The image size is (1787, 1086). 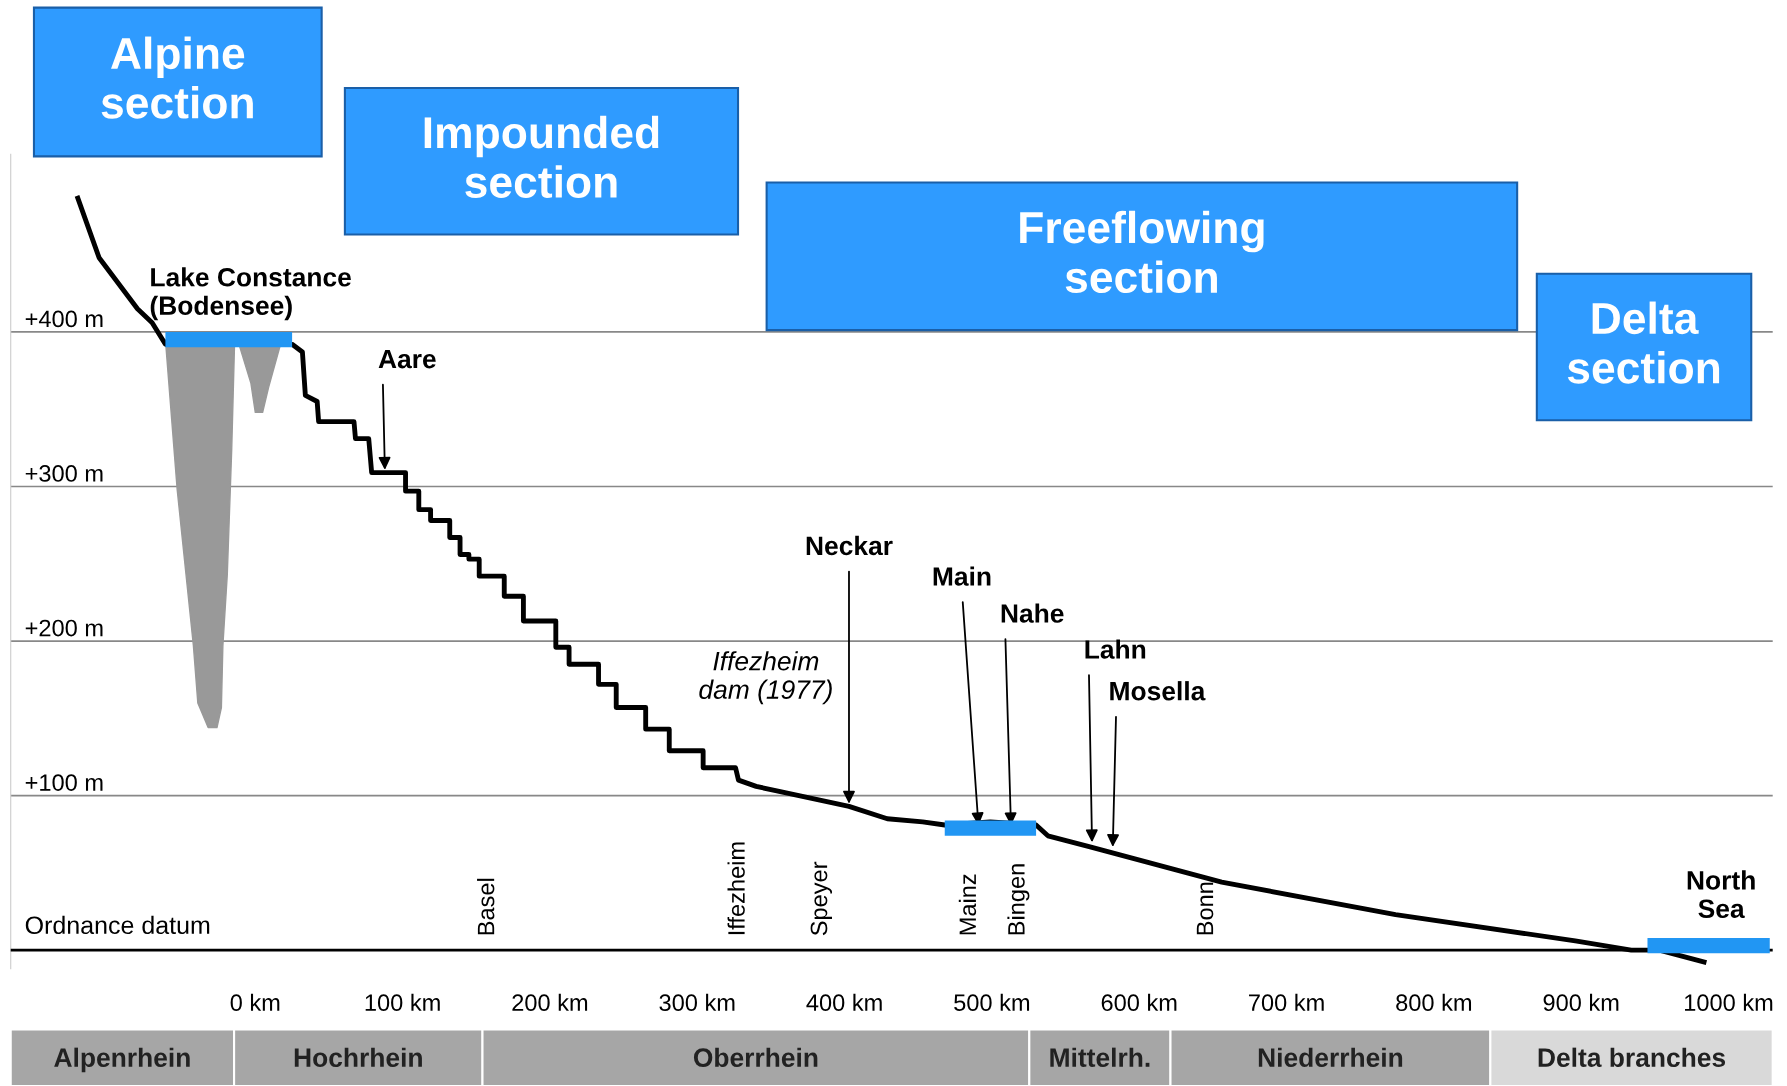 What do you see at coordinates (1632, 1057) in the screenshot?
I see `text: Delta branches` at bounding box center [1632, 1057].